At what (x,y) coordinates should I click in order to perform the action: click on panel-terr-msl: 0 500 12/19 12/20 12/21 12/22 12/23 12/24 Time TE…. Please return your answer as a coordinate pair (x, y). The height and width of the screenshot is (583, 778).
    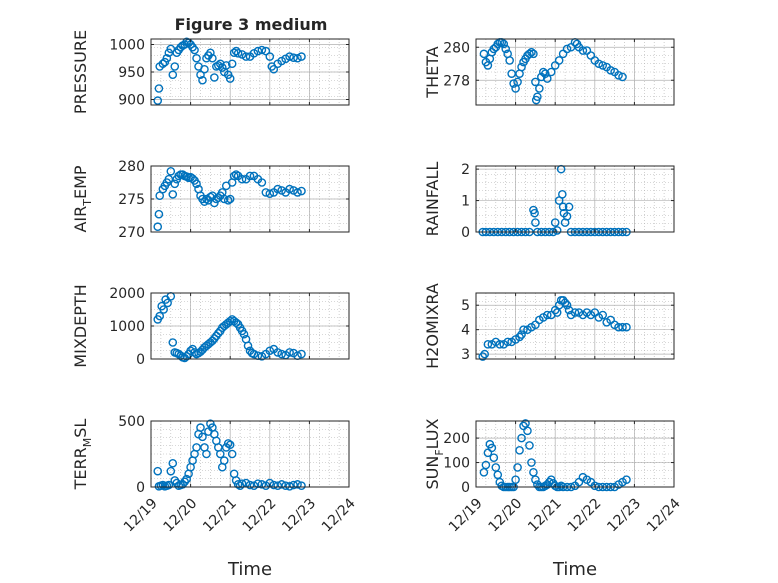
    Looking at the image, I should click on (215, 497).